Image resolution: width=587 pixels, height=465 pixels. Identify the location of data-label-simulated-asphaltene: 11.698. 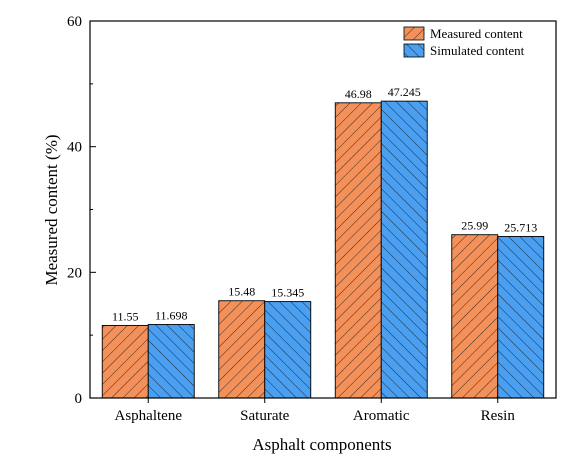
(171, 315).